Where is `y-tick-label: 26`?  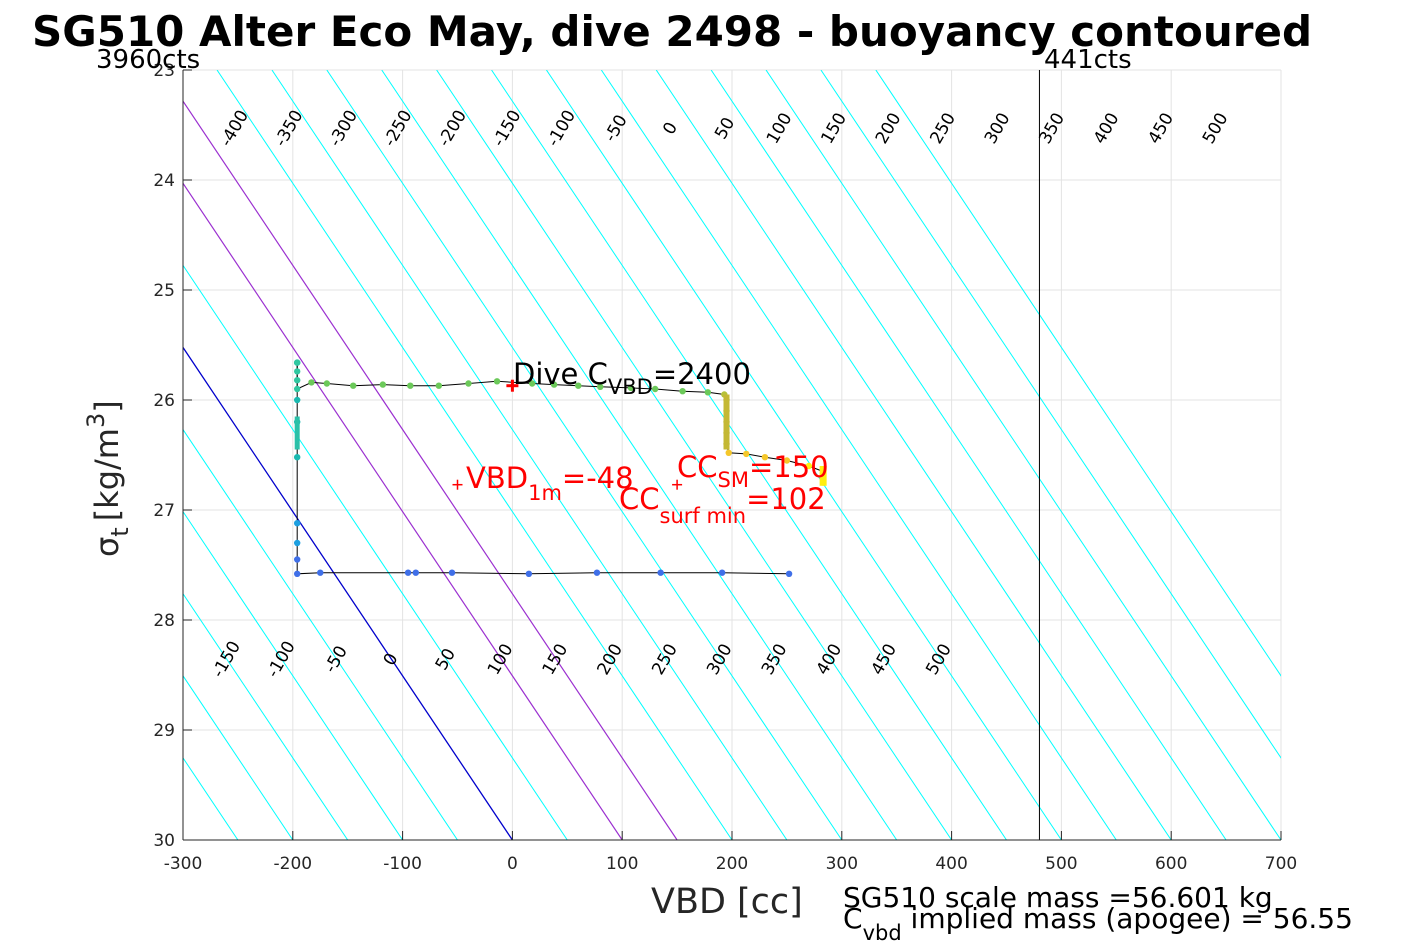
y-tick-label: 26 is located at coordinates (164, 401).